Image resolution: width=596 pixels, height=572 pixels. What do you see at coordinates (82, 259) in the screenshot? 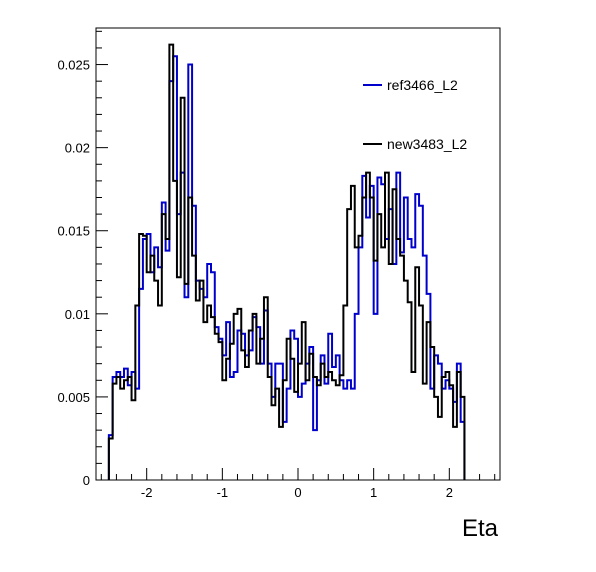
I see `y-axis: 0 0.005 0.01 0.015 0.02 0.025` at bounding box center [82, 259].